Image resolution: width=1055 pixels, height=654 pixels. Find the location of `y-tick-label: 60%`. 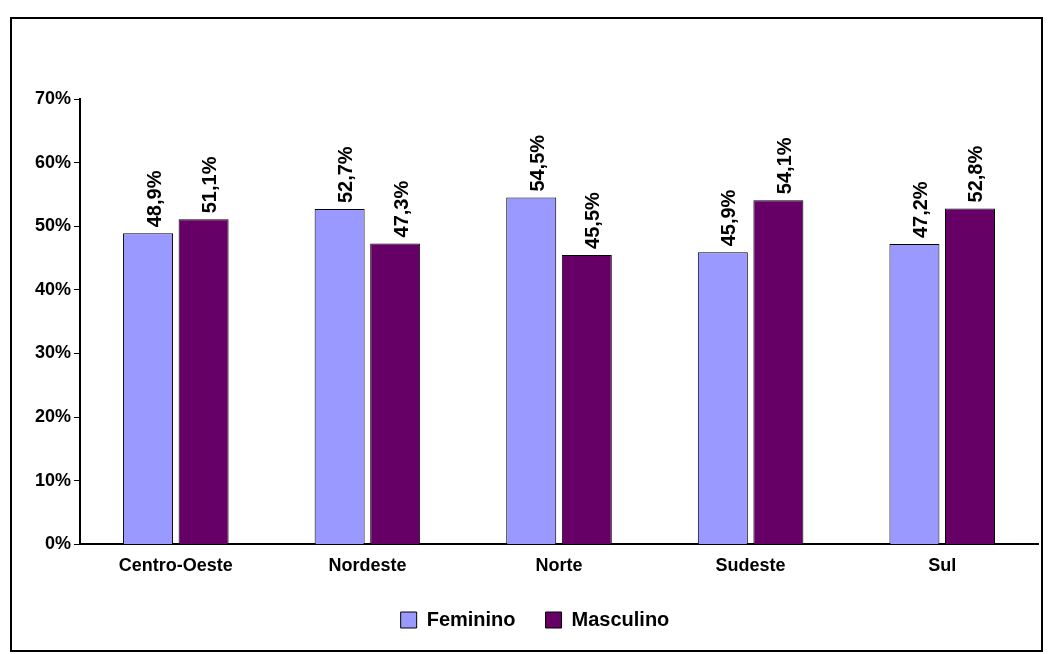

y-tick-label: 60% is located at coordinates (53, 161).